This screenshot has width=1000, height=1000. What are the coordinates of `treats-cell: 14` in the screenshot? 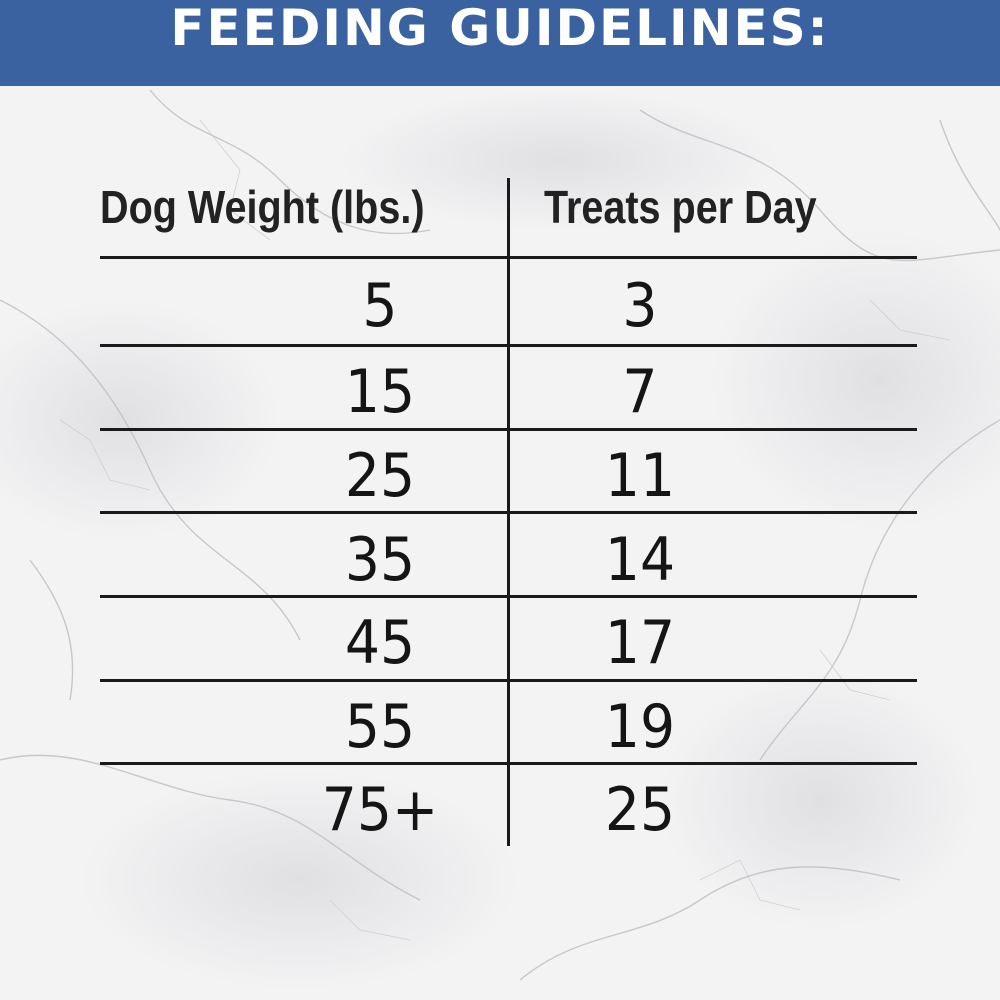 It's located at (640, 560).